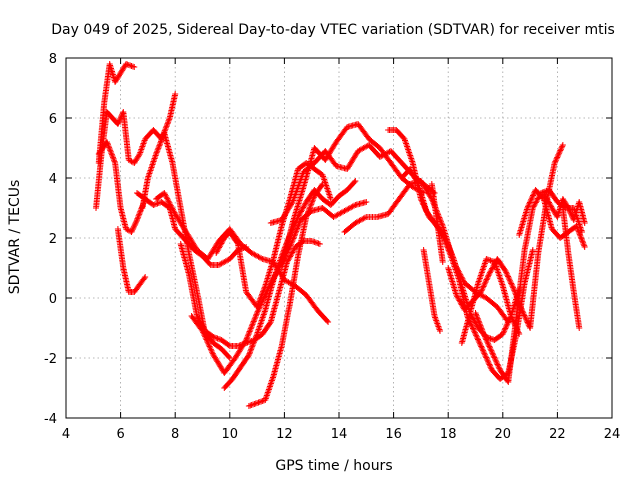  What do you see at coordinates (53, 299) in the screenshot?
I see `y-tick-label: 0` at bounding box center [53, 299].